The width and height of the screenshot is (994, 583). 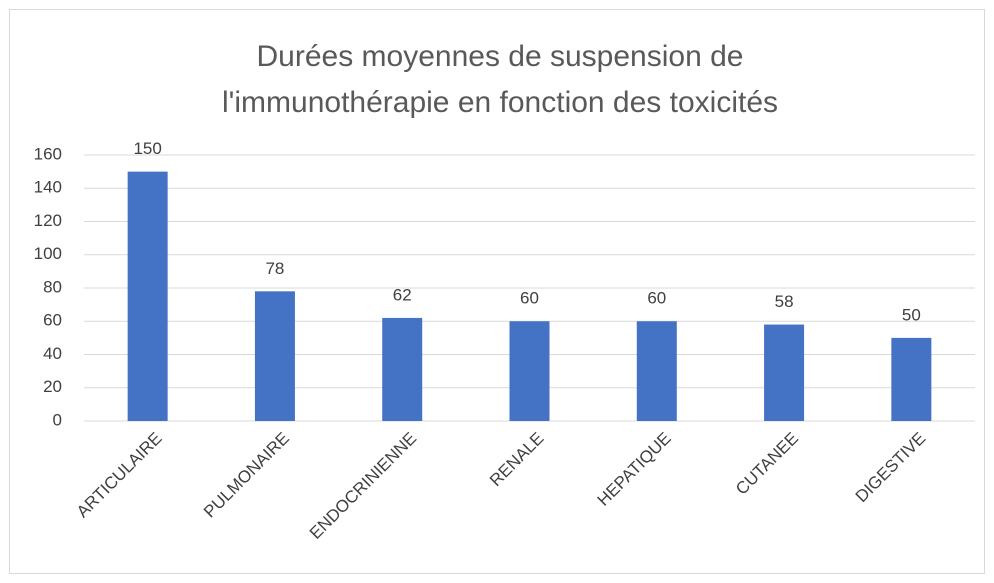 What do you see at coordinates (48, 220) in the screenshot?
I see `y-tick-label: 120` at bounding box center [48, 220].